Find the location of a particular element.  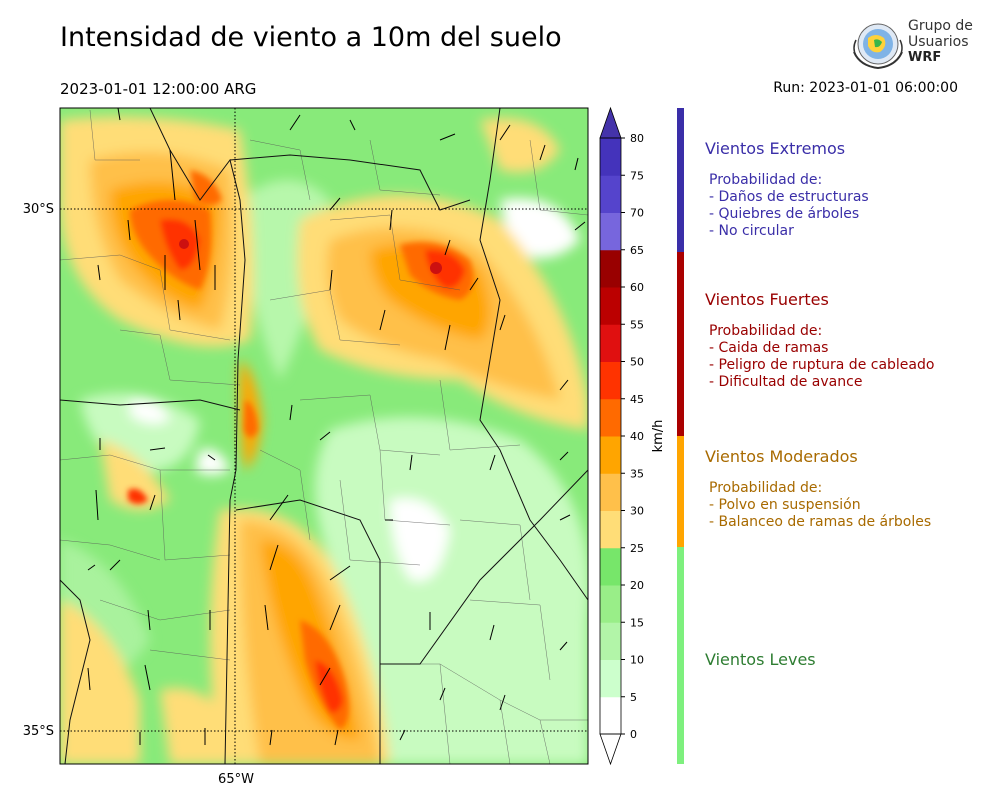

colorbar-tick-label: 20 is located at coordinates (637, 585).